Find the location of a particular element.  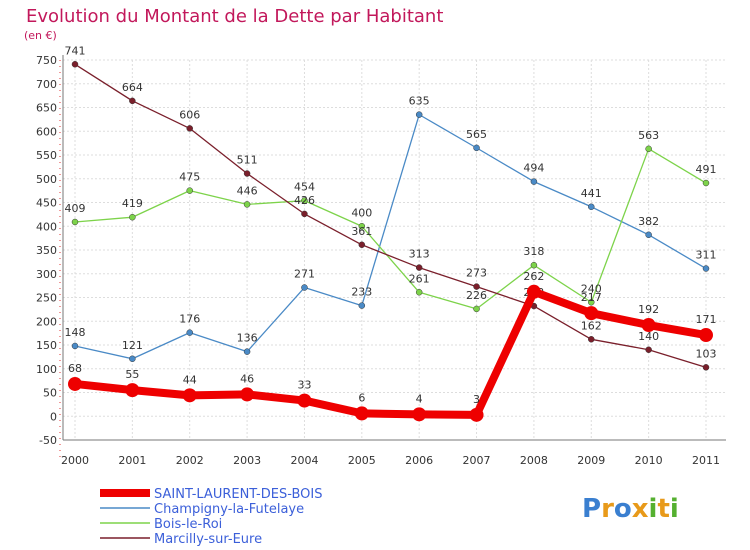

x-tick-label: 2002 is located at coordinates (190, 460).